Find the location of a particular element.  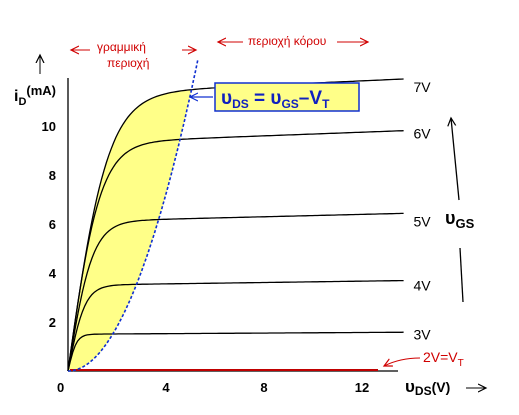

curve-label-5V: 5V is located at coordinates (422, 222).